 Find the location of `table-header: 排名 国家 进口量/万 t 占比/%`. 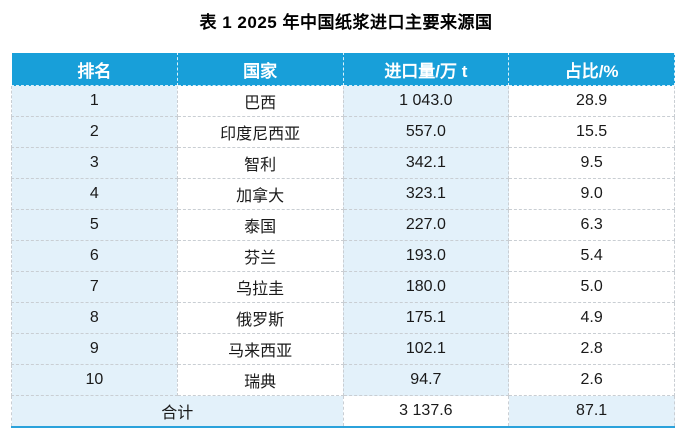

table-header: 排名 国家 进口量/万 t 占比/% is located at coordinates (343, 69).